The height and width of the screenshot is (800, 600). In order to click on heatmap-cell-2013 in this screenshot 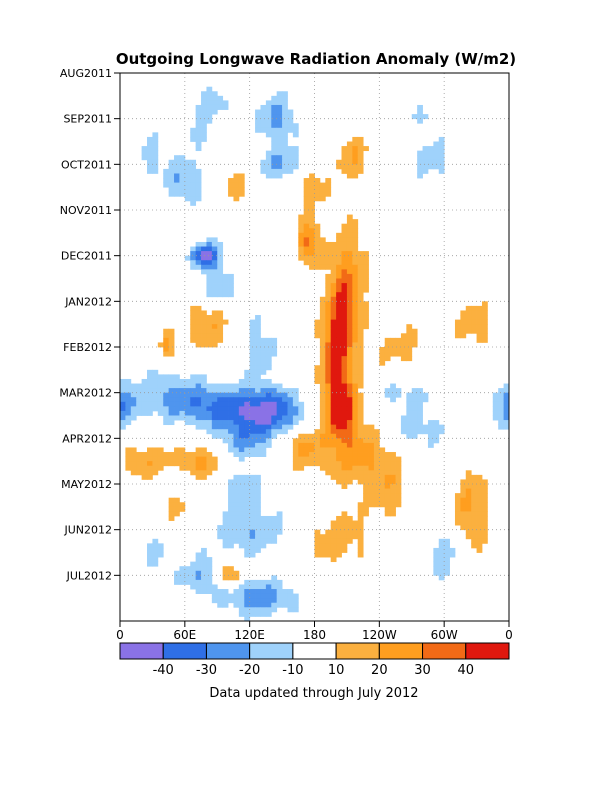, I will do `click(355, 537)`.